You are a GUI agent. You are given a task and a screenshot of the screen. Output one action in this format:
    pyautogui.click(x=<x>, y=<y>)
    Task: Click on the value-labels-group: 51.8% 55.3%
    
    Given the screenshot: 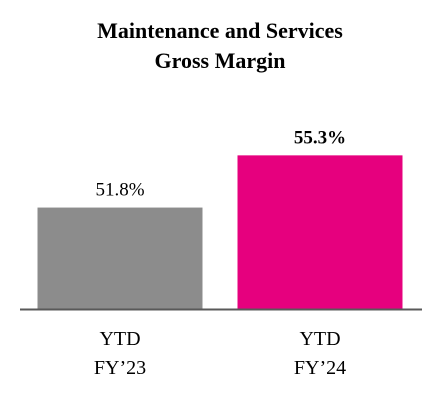 What is the action you would take?
    pyautogui.click(x=220, y=163)
    